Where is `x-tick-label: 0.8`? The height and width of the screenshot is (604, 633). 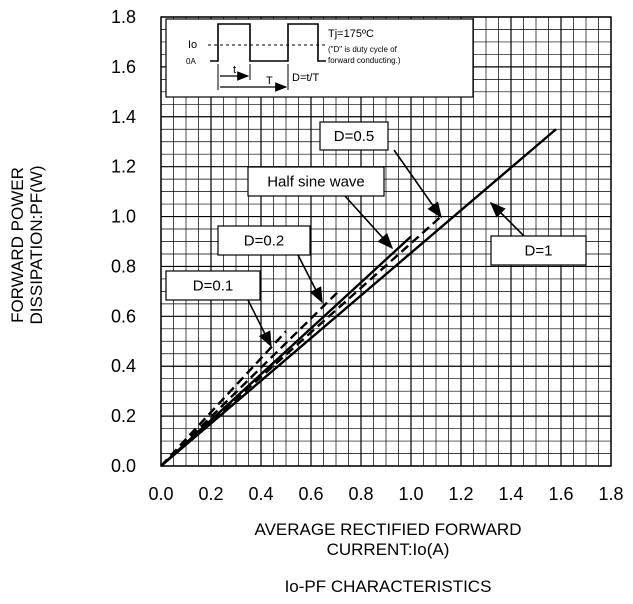 x-tick-label: 0.8 is located at coordinates (360, 494).